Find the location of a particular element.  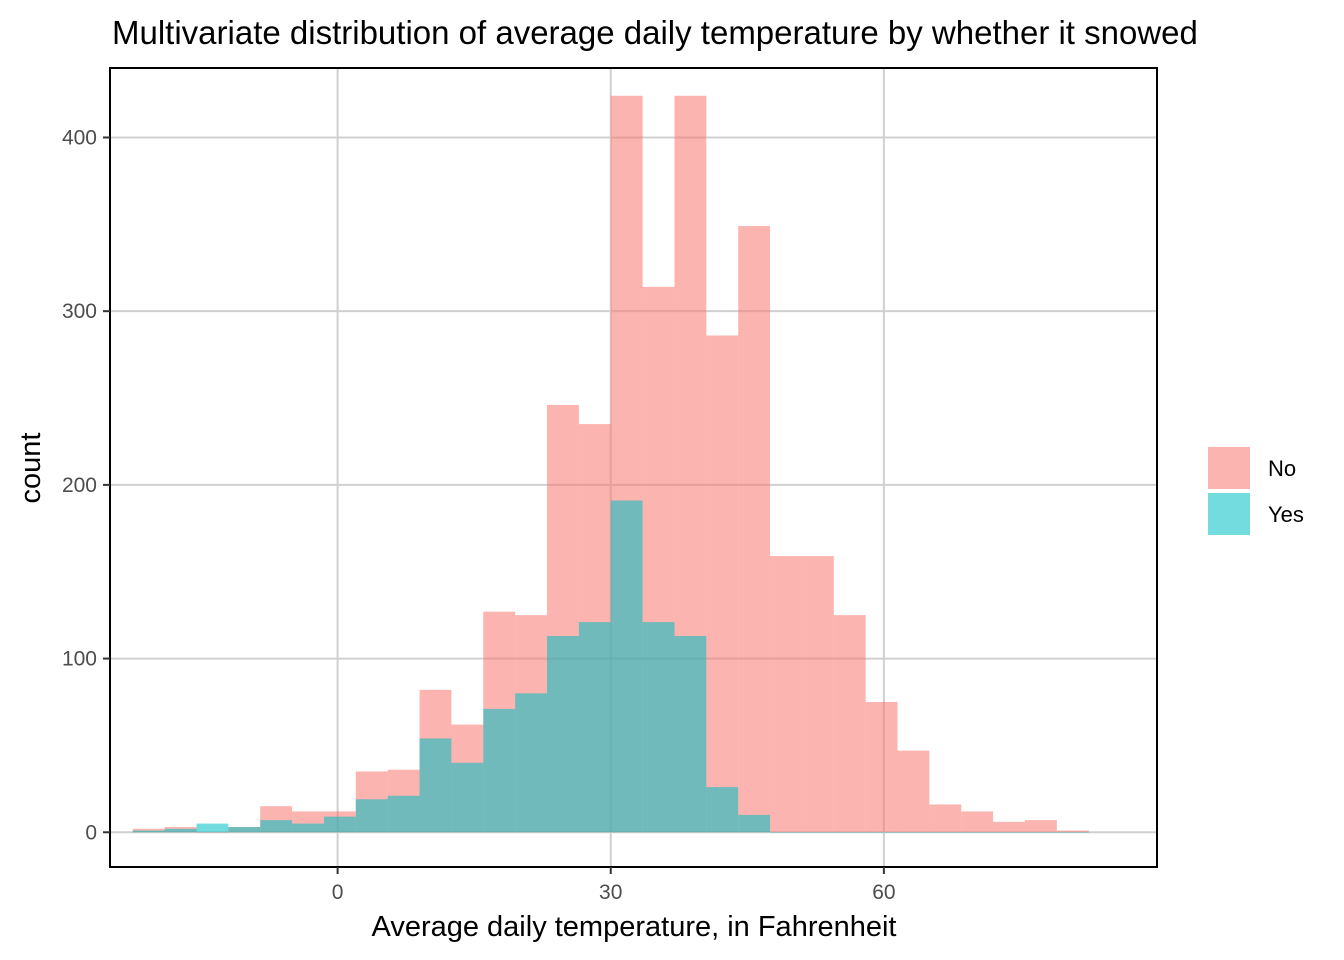

y-axis-label: count is located at coordinates (31, 468).